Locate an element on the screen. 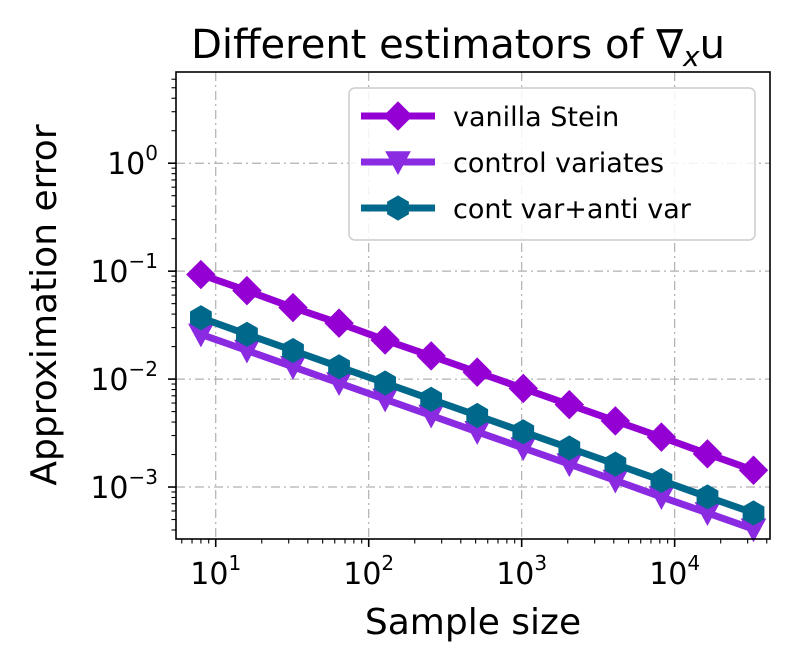  y-axis-label: Approximation error is located at coordinates (44, 304).